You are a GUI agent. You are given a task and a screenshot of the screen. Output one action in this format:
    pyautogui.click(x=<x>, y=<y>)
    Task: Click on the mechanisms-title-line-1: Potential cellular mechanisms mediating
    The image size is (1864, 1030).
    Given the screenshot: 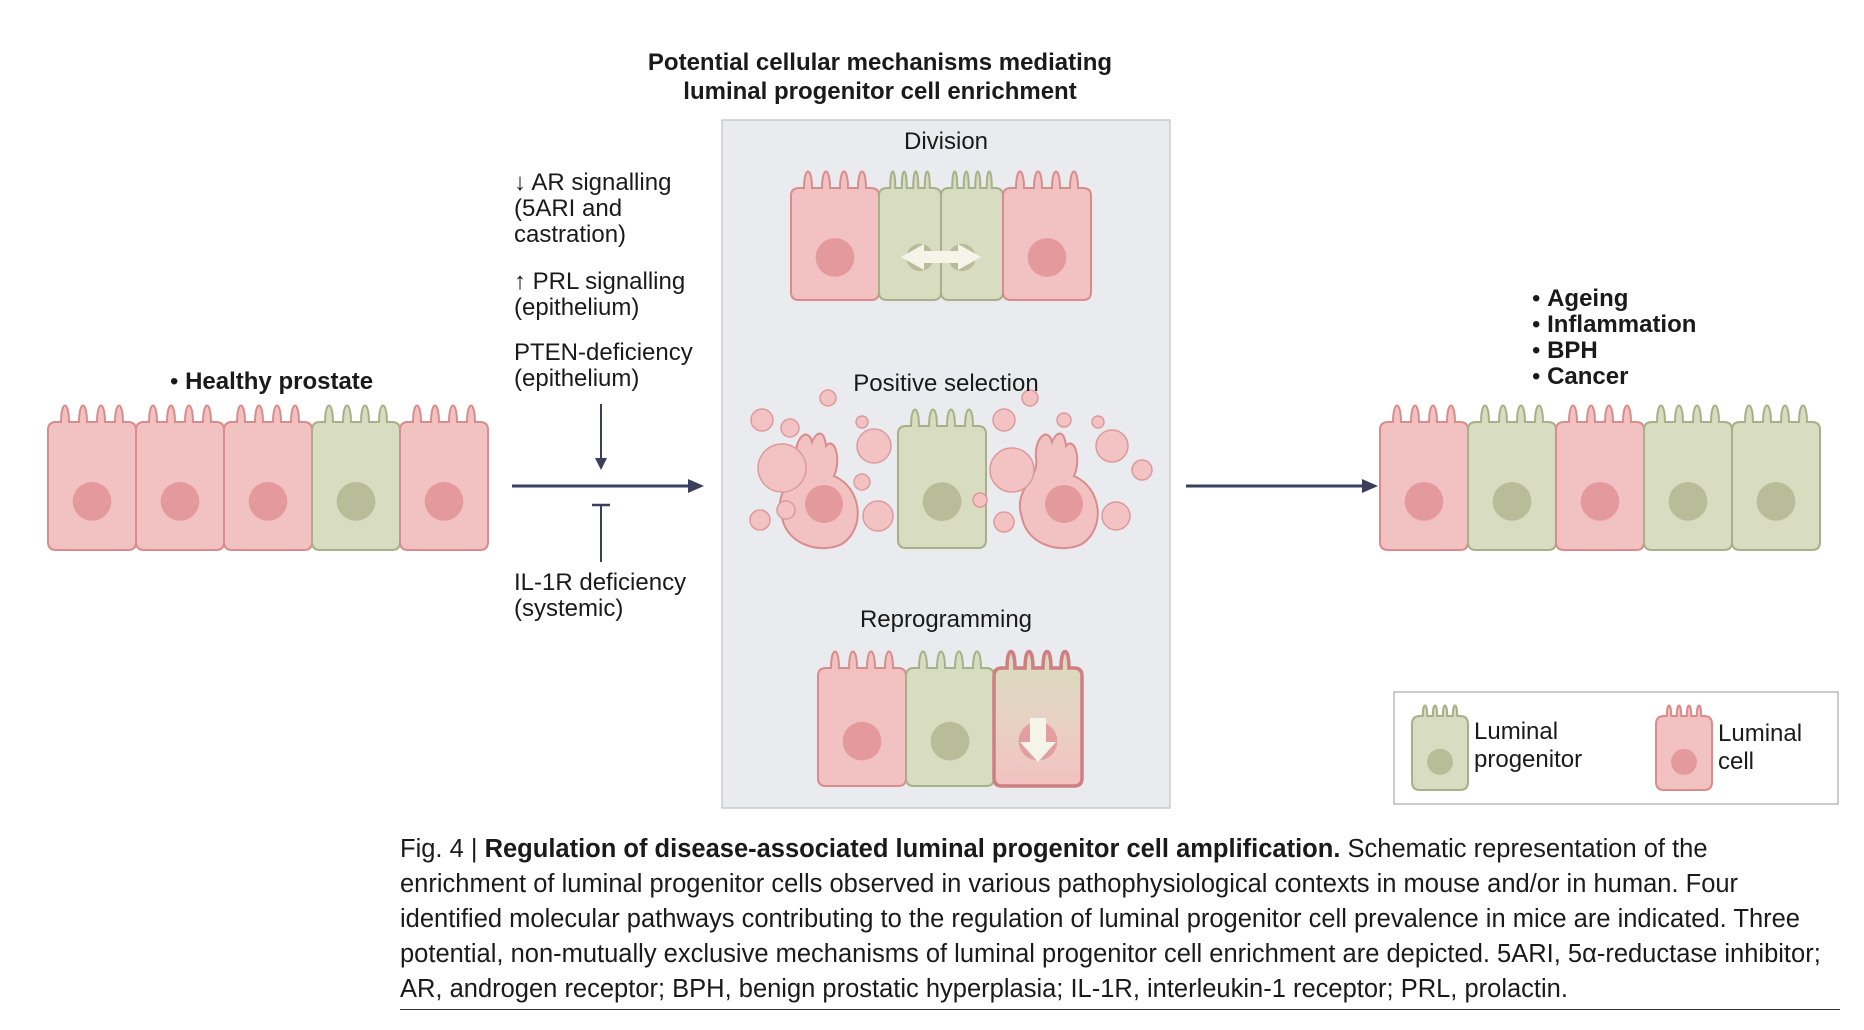 What is the action you would take?
    pyautogui.click(x=880, y=62)
    